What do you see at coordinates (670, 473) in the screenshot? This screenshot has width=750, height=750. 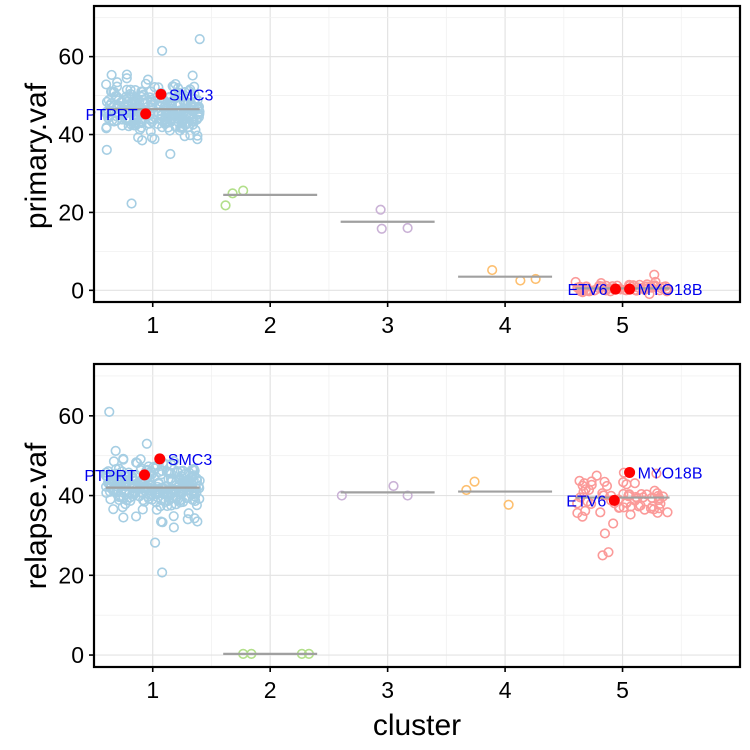 I see `driver-label-myo18b: MYO18B` at bounding box center [670, 473].